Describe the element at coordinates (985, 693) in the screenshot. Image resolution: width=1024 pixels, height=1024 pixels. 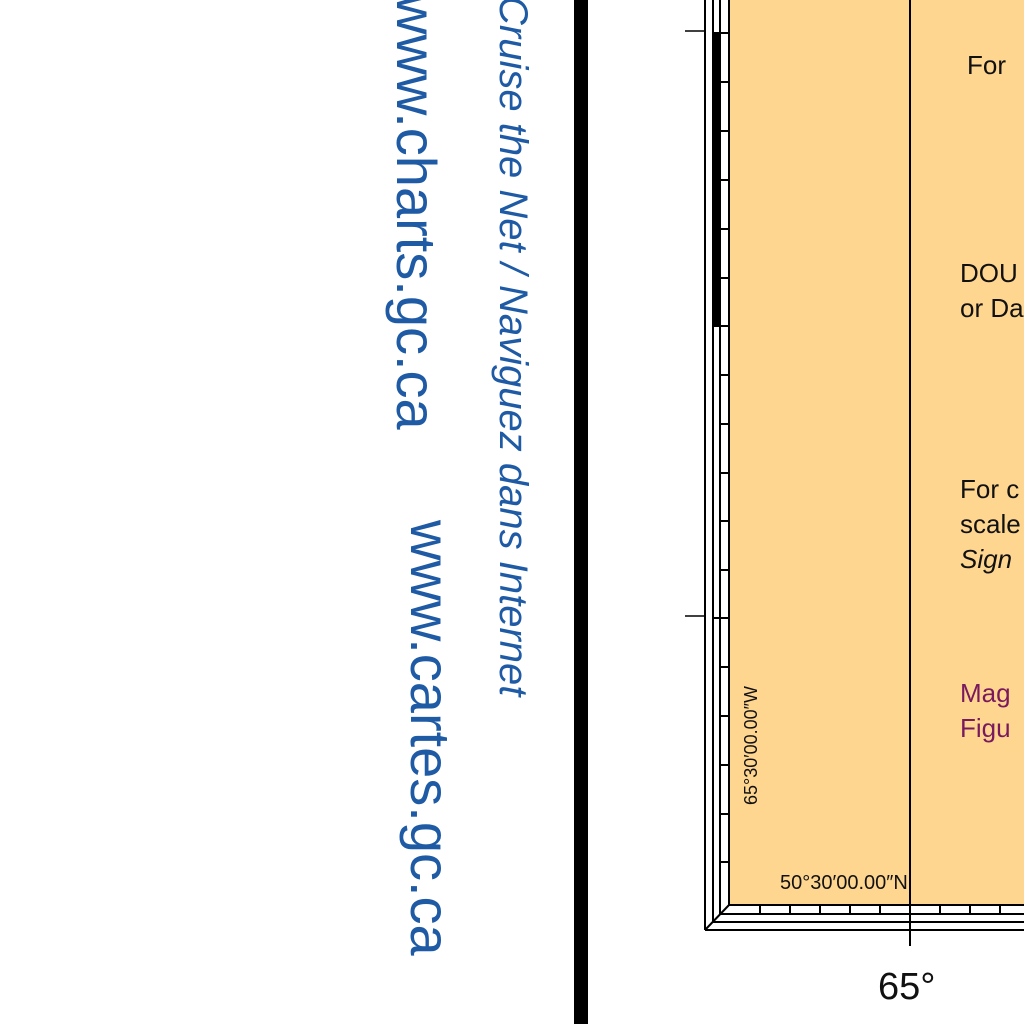
I see `panel-line-4a: Mag` at that location.